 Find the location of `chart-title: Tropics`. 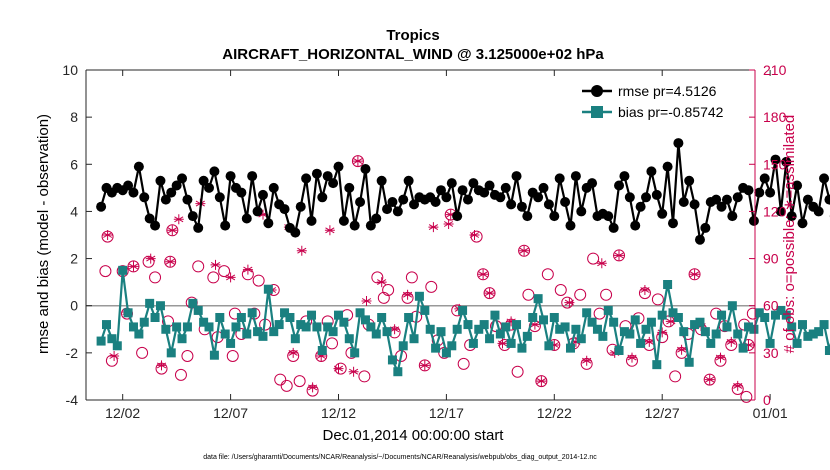

chart-title: Tropics is located at coordinates (412, 35).